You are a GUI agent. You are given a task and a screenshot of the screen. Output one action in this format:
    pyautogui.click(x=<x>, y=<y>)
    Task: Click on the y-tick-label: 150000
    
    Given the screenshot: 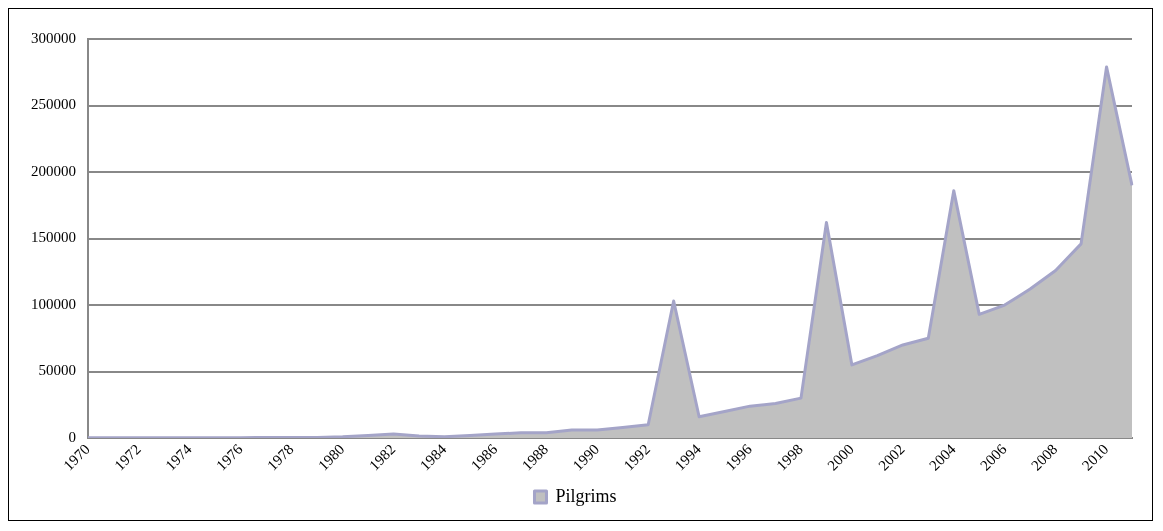 What is the action you would take?
    pyautogui.click(x=53, y=237)
    